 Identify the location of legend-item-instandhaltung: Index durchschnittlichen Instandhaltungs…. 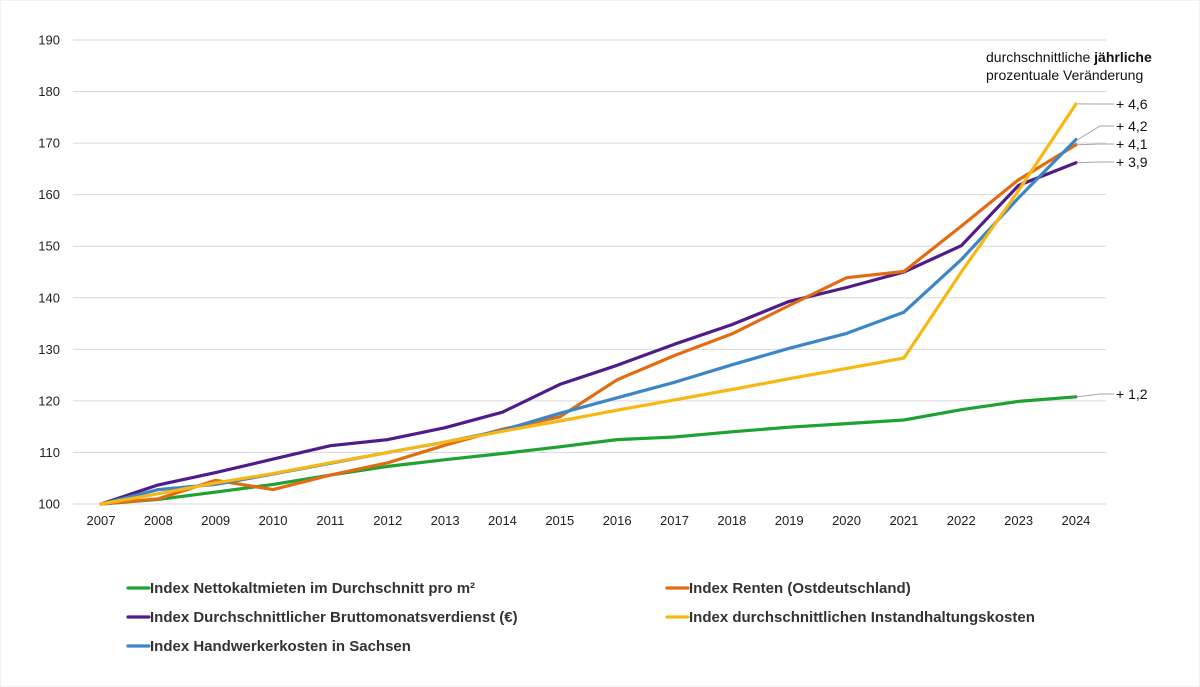
(850, 617).